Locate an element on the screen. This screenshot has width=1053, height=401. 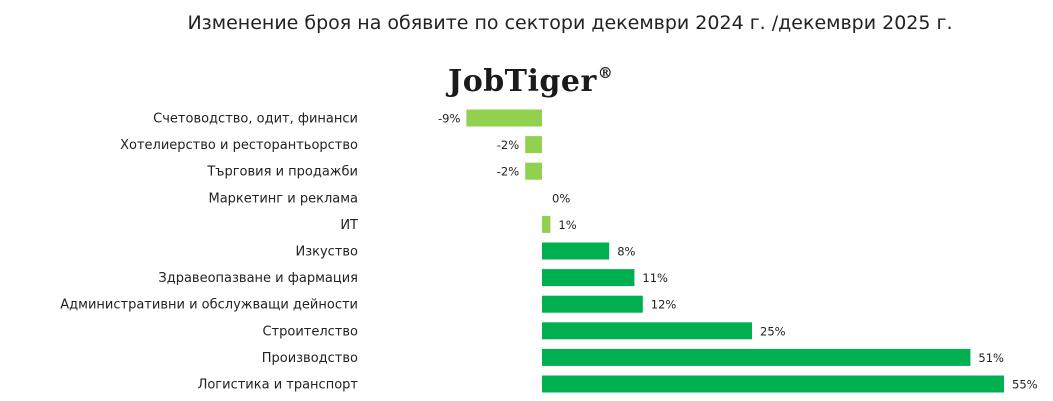
data-label: 0% is located at coordinates (561, 198).